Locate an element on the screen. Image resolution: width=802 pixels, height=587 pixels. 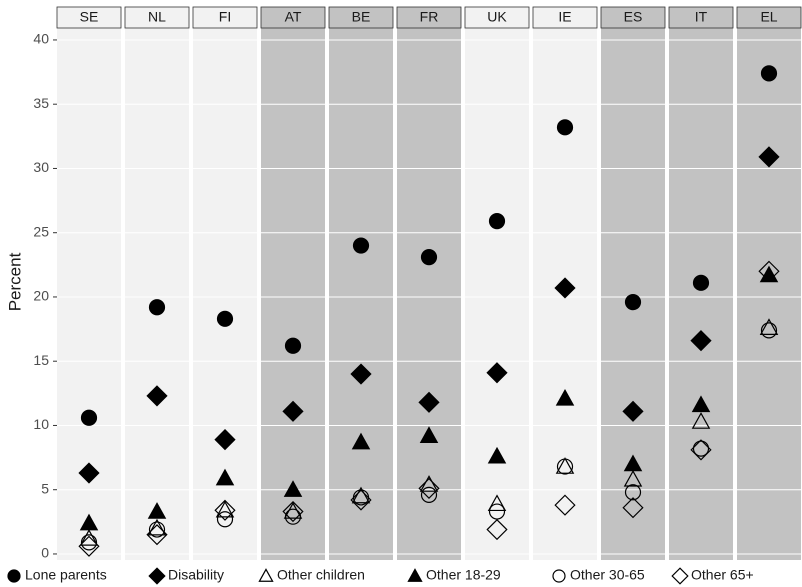
strip-label: FR is located at coordinates (429, 17).